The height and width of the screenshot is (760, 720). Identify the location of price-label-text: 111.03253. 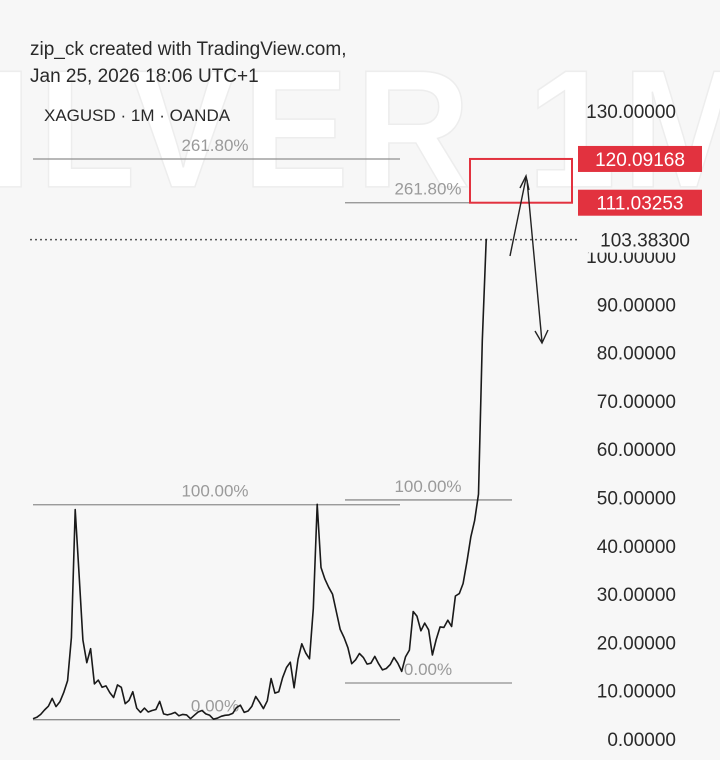
(640, 204).